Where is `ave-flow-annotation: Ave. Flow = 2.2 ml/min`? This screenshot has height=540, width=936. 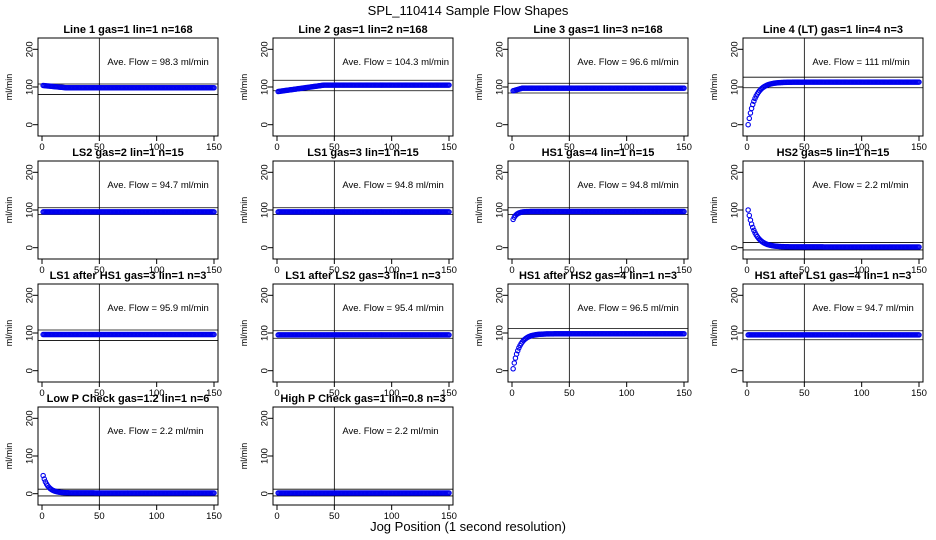
ave-flow-annotation: Ave. Flow = 2.2 ml/min is located at coordinates (390, 431).